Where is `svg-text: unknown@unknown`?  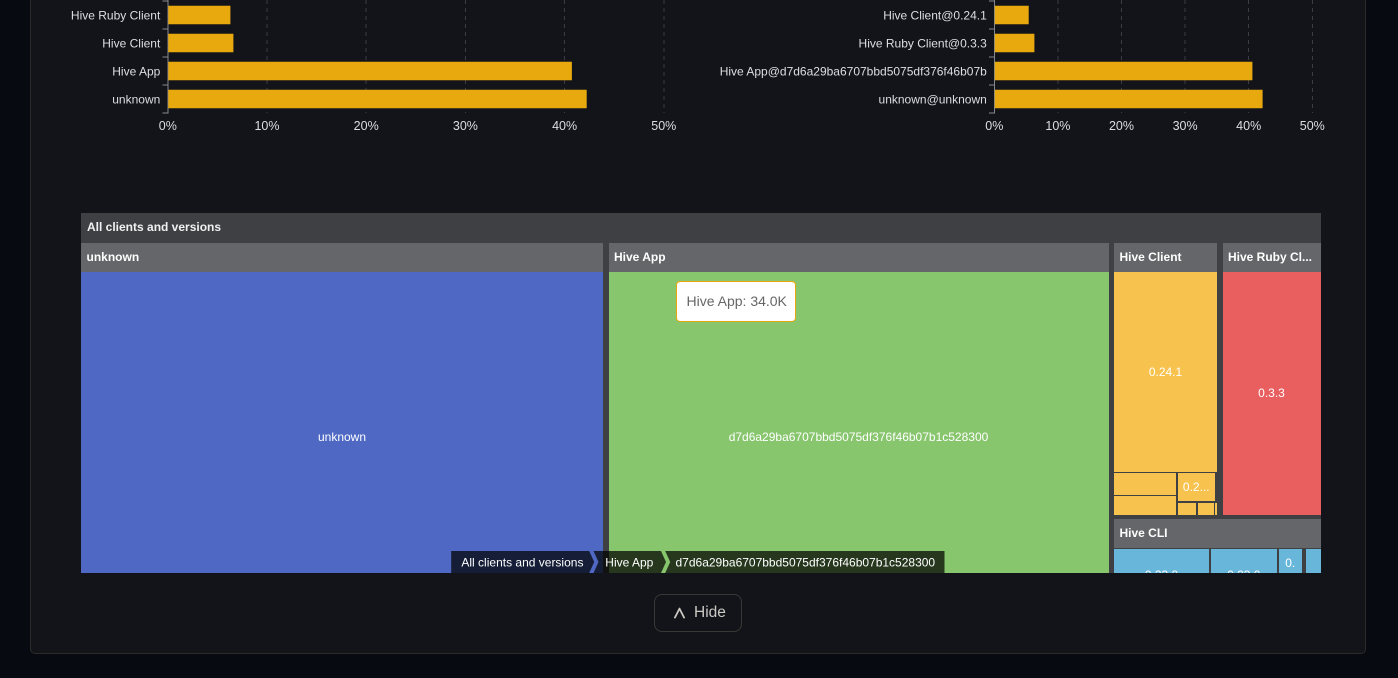 svg-text: unknown@unknown is located at coordinates (933, 99).